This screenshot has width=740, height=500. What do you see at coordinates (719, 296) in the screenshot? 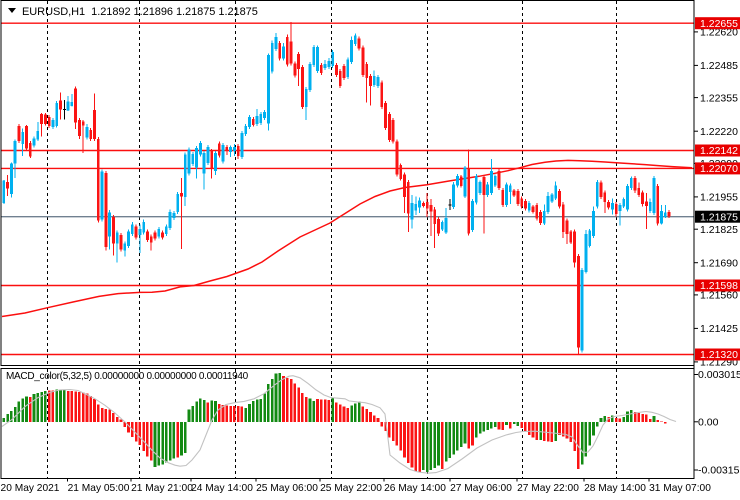
I see `svg-text: 1.21560` at bounding box center [719, 296].